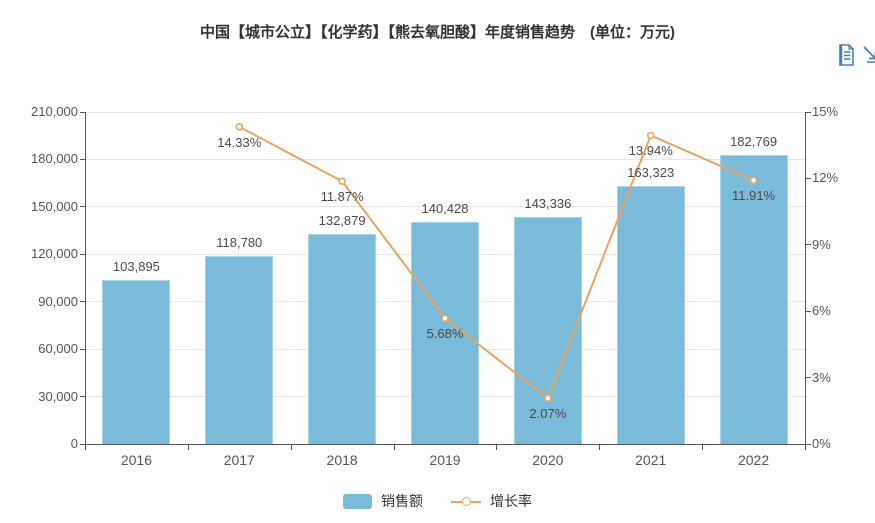  What do you see at coordinates (753, 196) in the screenshot?
I see `growth-label-2022: 11.91%` at bounding box center [753, 196].